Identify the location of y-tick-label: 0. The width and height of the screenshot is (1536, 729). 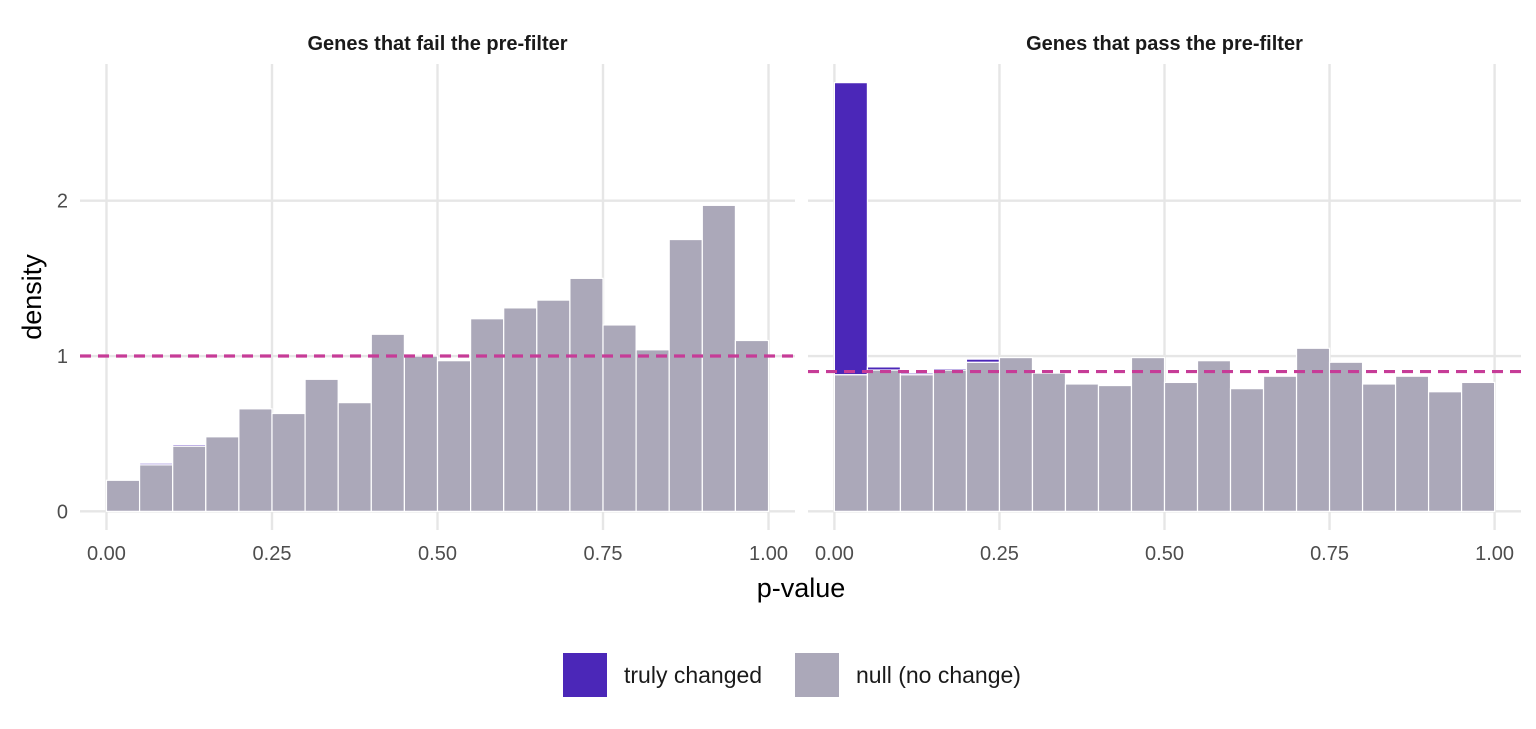
(62, 512).